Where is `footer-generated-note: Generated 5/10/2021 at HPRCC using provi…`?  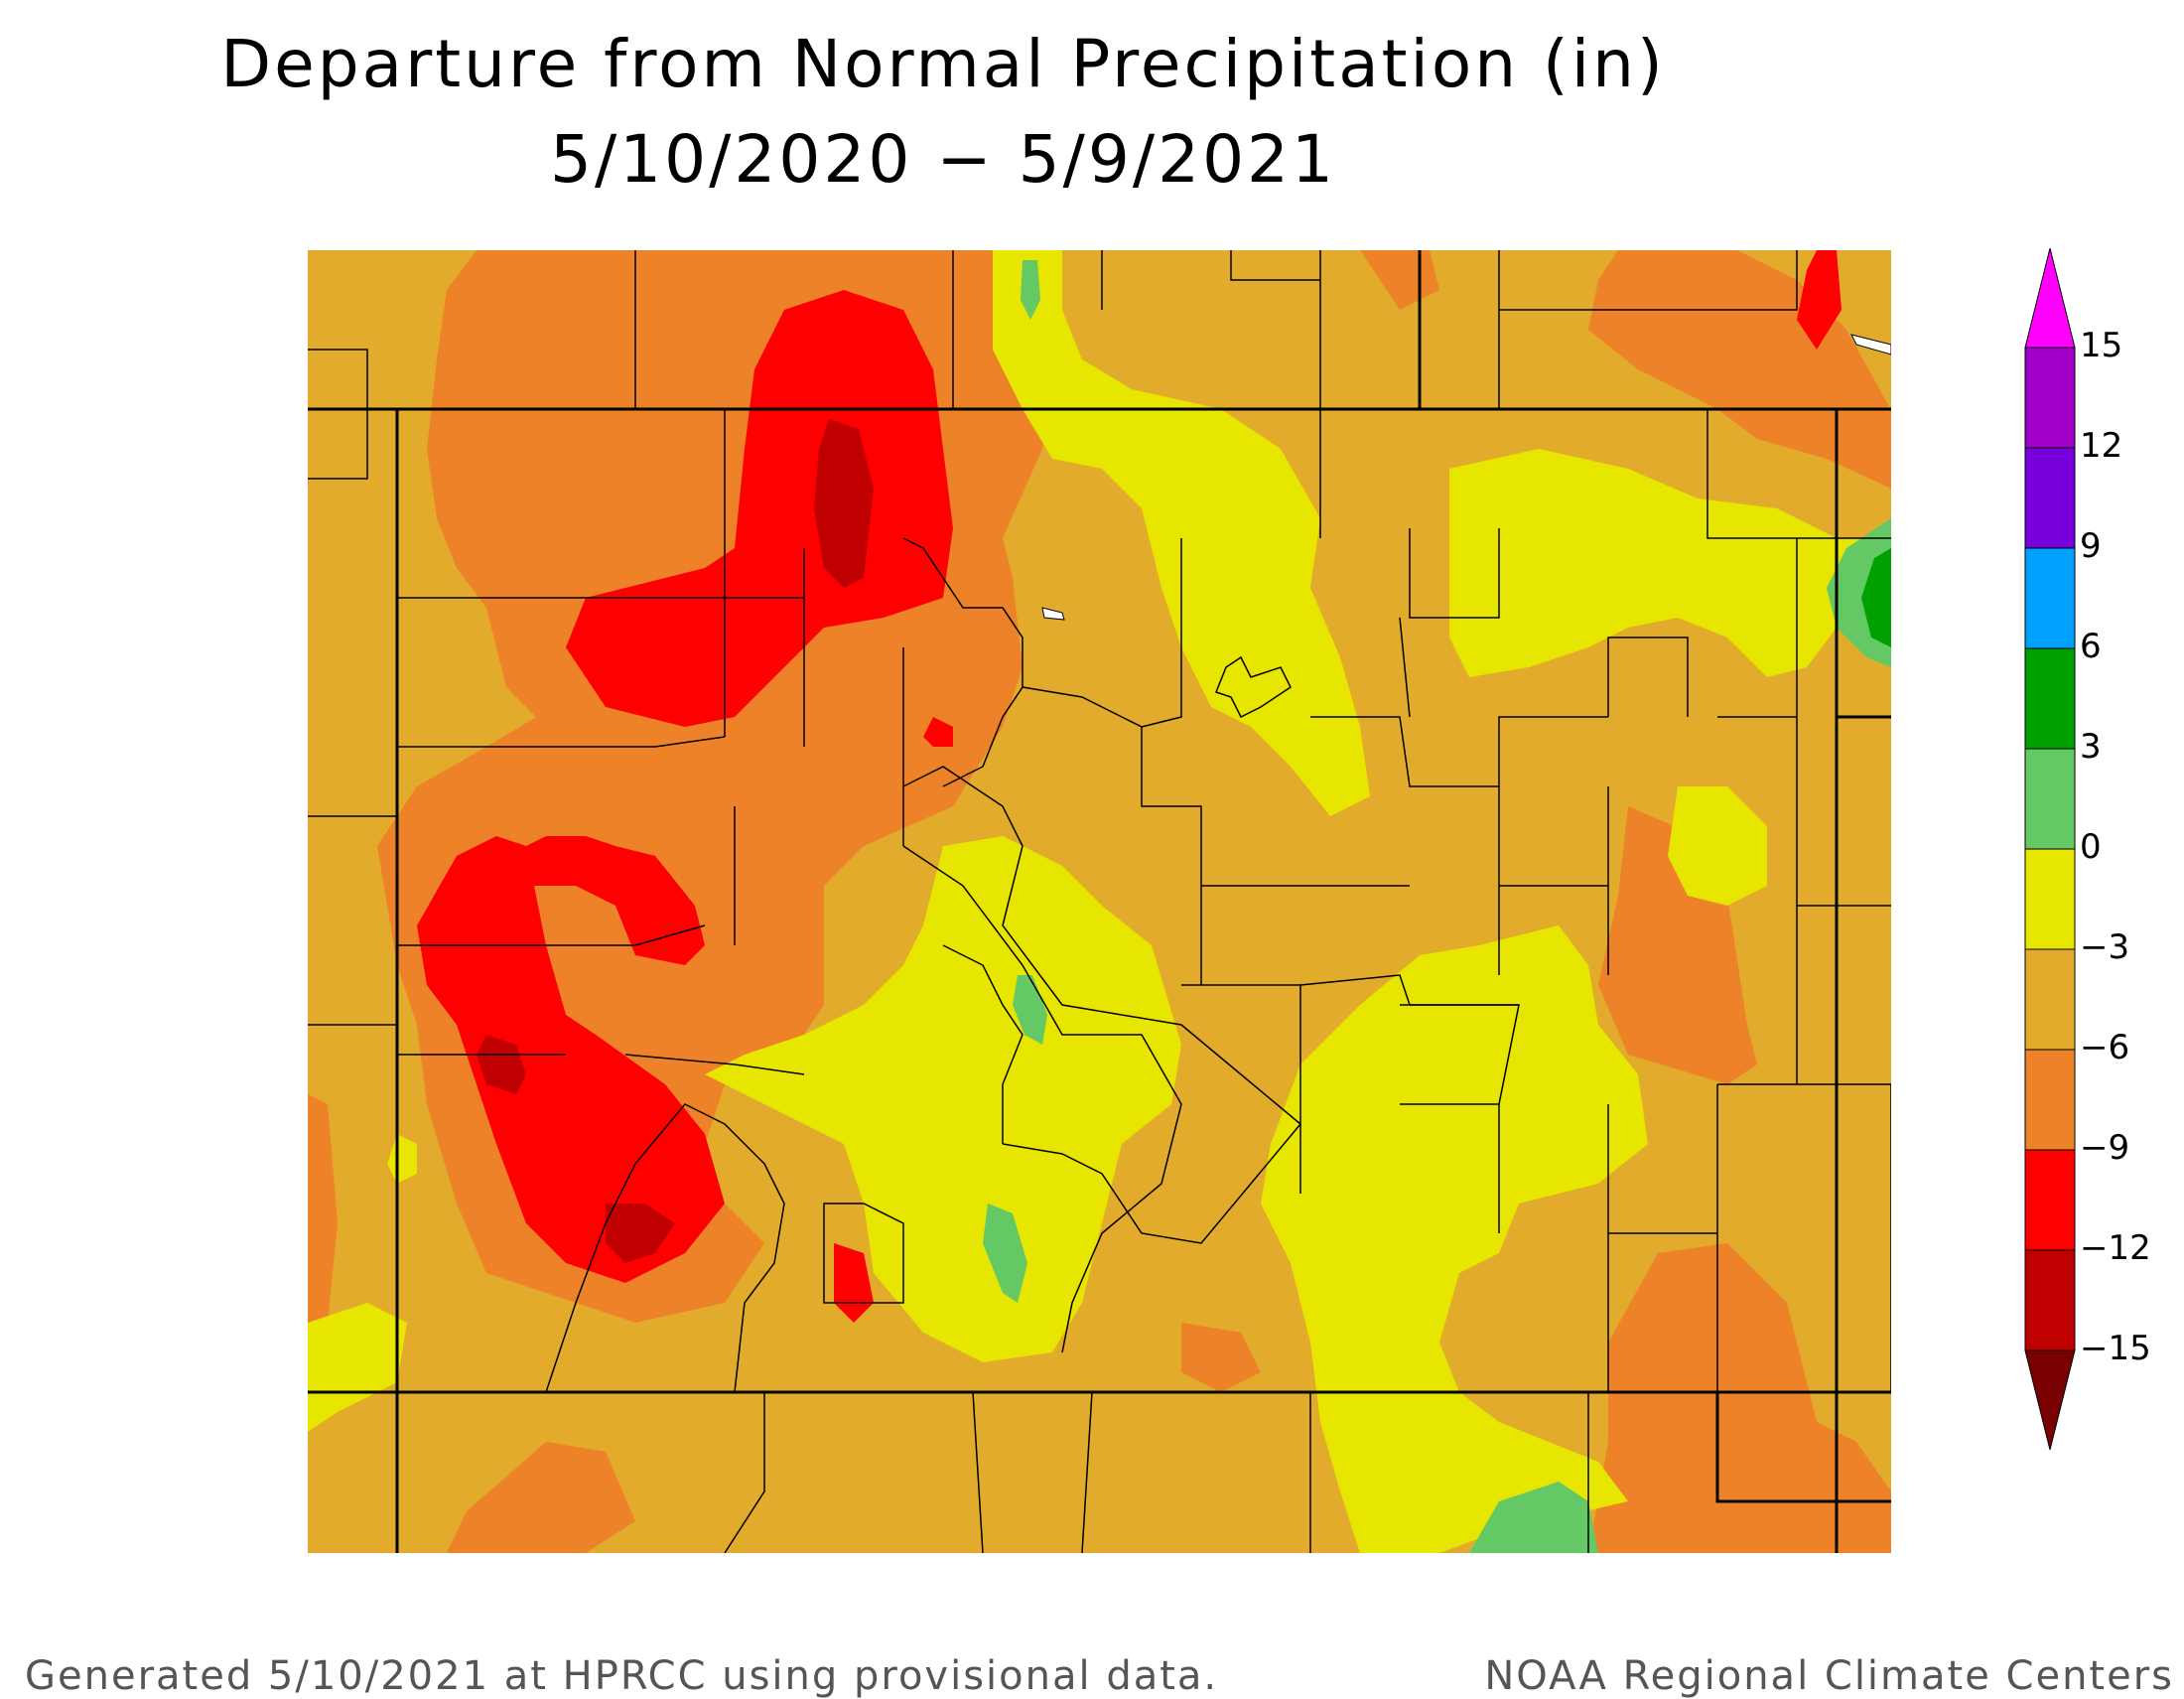
footer-generated-note: Generated 5/10/2021 at HPRCC using provi… is located at coordinates (622, 1676).